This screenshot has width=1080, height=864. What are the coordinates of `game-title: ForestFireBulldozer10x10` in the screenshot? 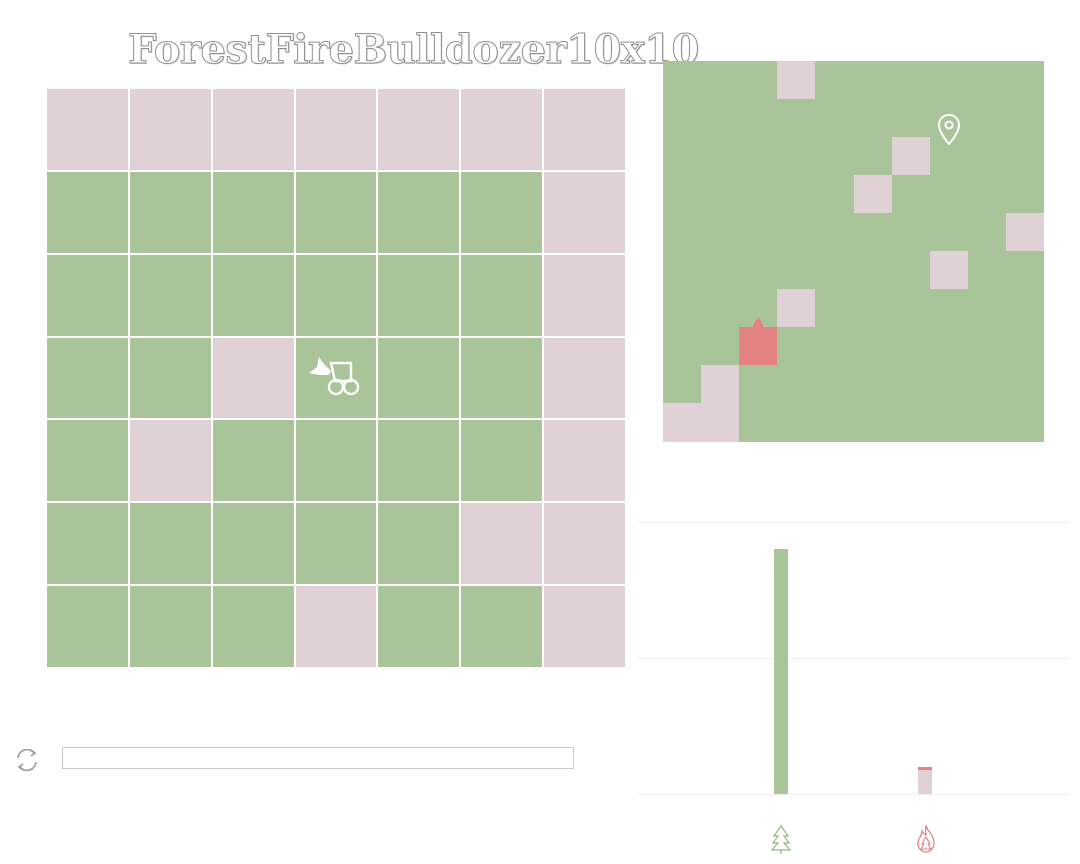 It's located at (414, 50).